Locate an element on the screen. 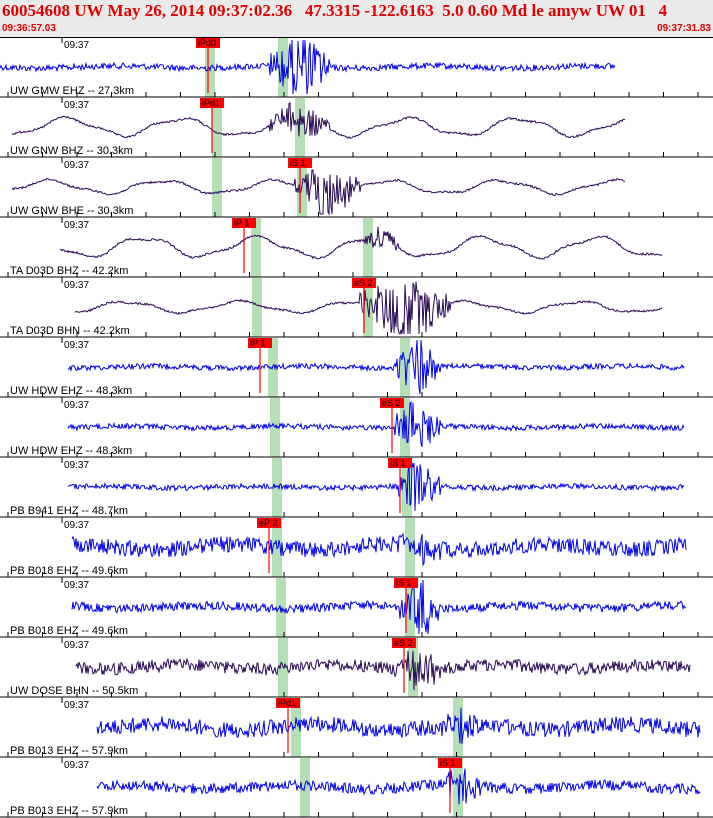 Image resolution: width=713 pixels, height=818 pixels. pick-label: iPd0 is located at coordinates (207, 43).